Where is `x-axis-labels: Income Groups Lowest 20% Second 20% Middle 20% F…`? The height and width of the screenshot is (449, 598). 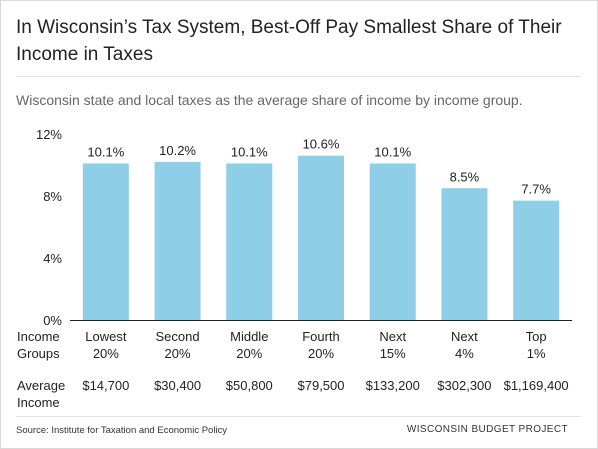
x-axis-labels: Income Groups Lowest 20% Second 20% Middle 20% F… is located at coordinates (282, 345).